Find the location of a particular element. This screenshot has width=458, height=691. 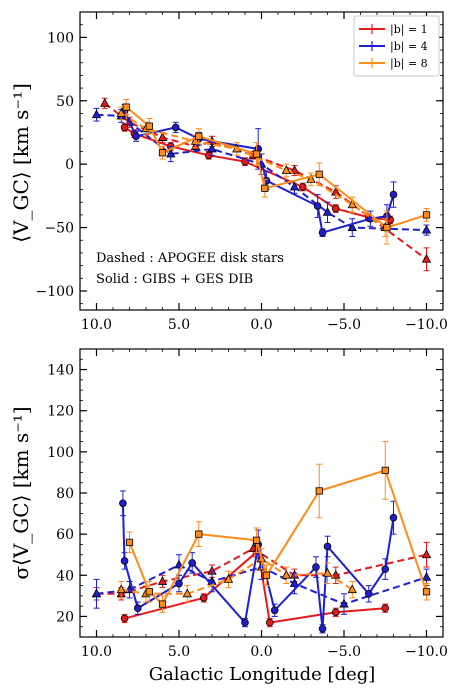

legend: |b| = 1 |b| = 4 |b| = 8 is located at coordinates (396, 46).